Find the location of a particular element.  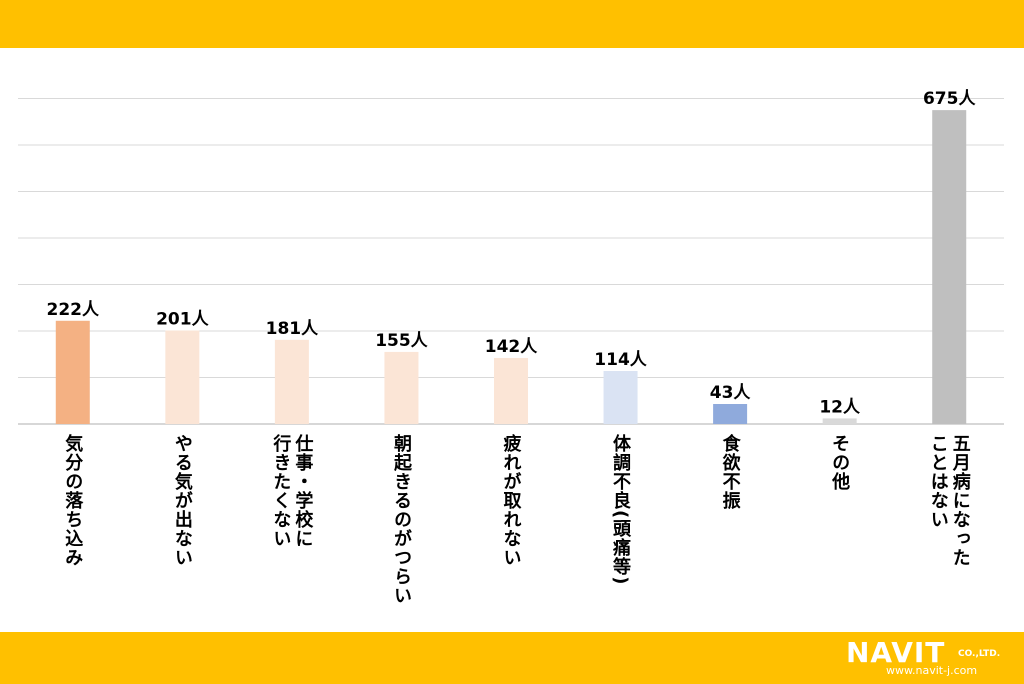

category-label: 行きたくない is located at coordinates (281, 490).